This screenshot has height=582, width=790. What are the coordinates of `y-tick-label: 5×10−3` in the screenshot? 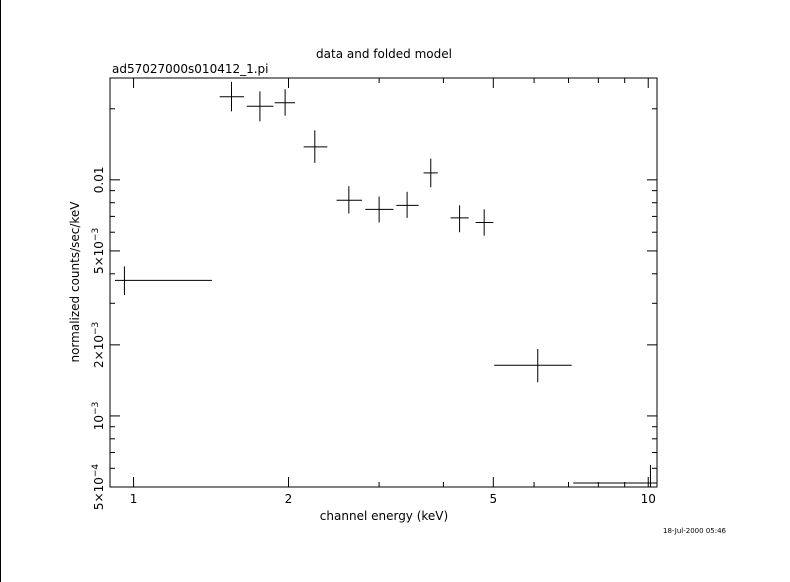 It's located at (98, 251).